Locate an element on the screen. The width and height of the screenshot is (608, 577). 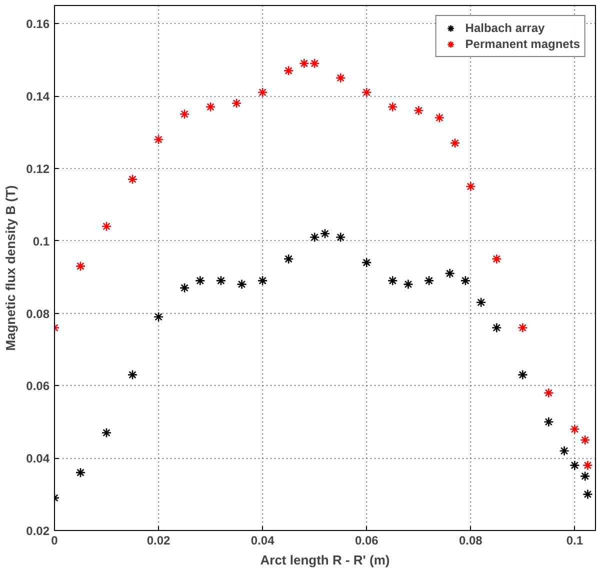
x-tick-label: 0.1 is located at coordinates (575, 541).